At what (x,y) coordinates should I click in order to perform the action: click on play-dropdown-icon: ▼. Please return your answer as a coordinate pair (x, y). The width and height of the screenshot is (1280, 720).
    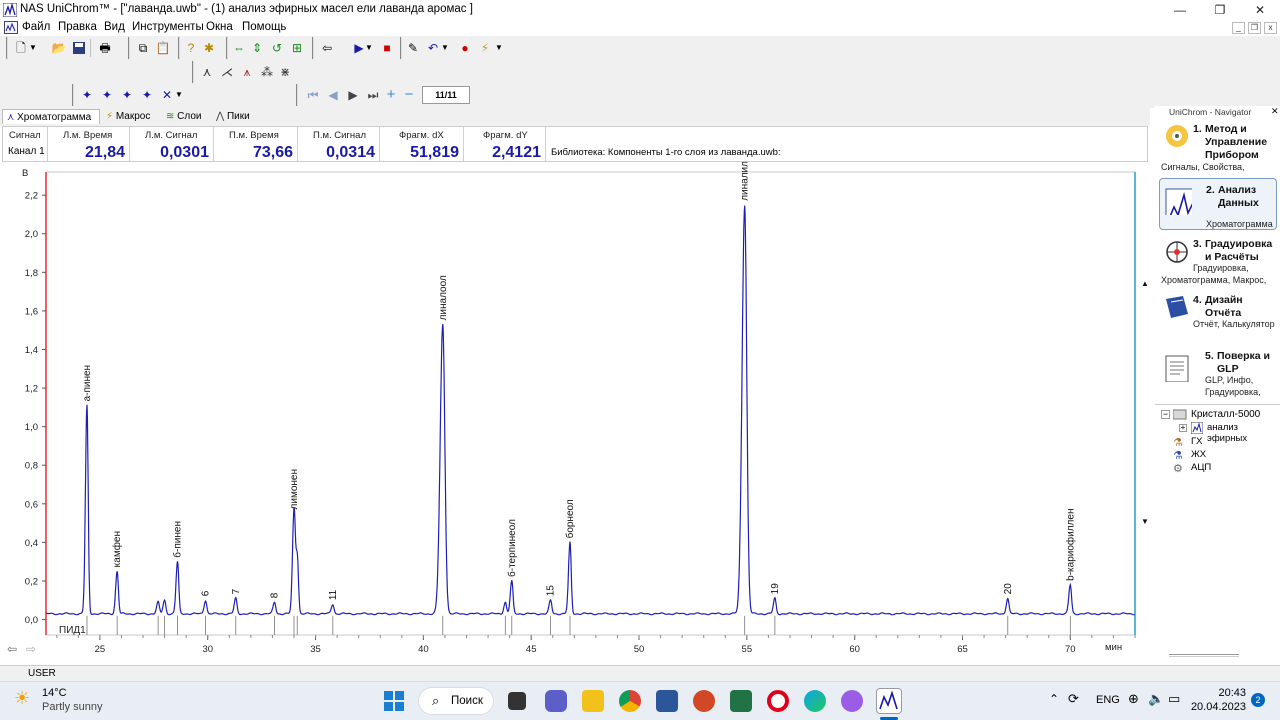
    Looking at the image, I should click on (369, 47).